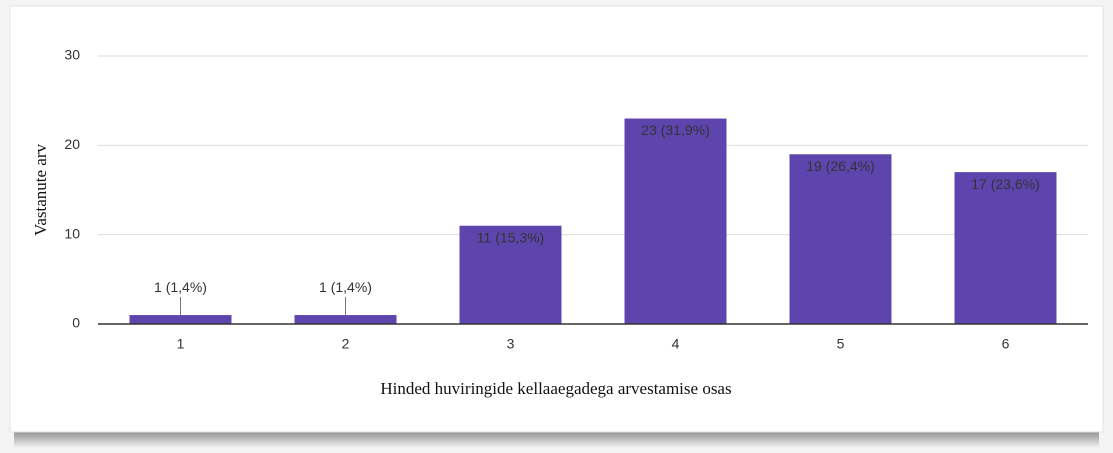  I want to click on card-shadow, so click(556, 439).